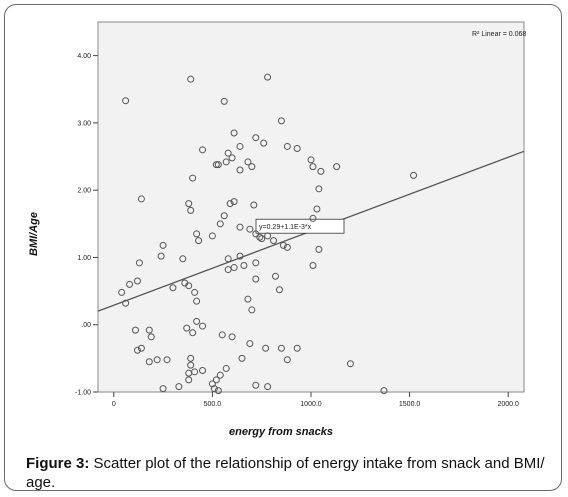 This screenshot has height=497, width=568. Describe the element at coordinates (315, 400) in the screenshot. I see `x-axis: 0 500.0 1000.0 1500.0 2000.0` at that location.